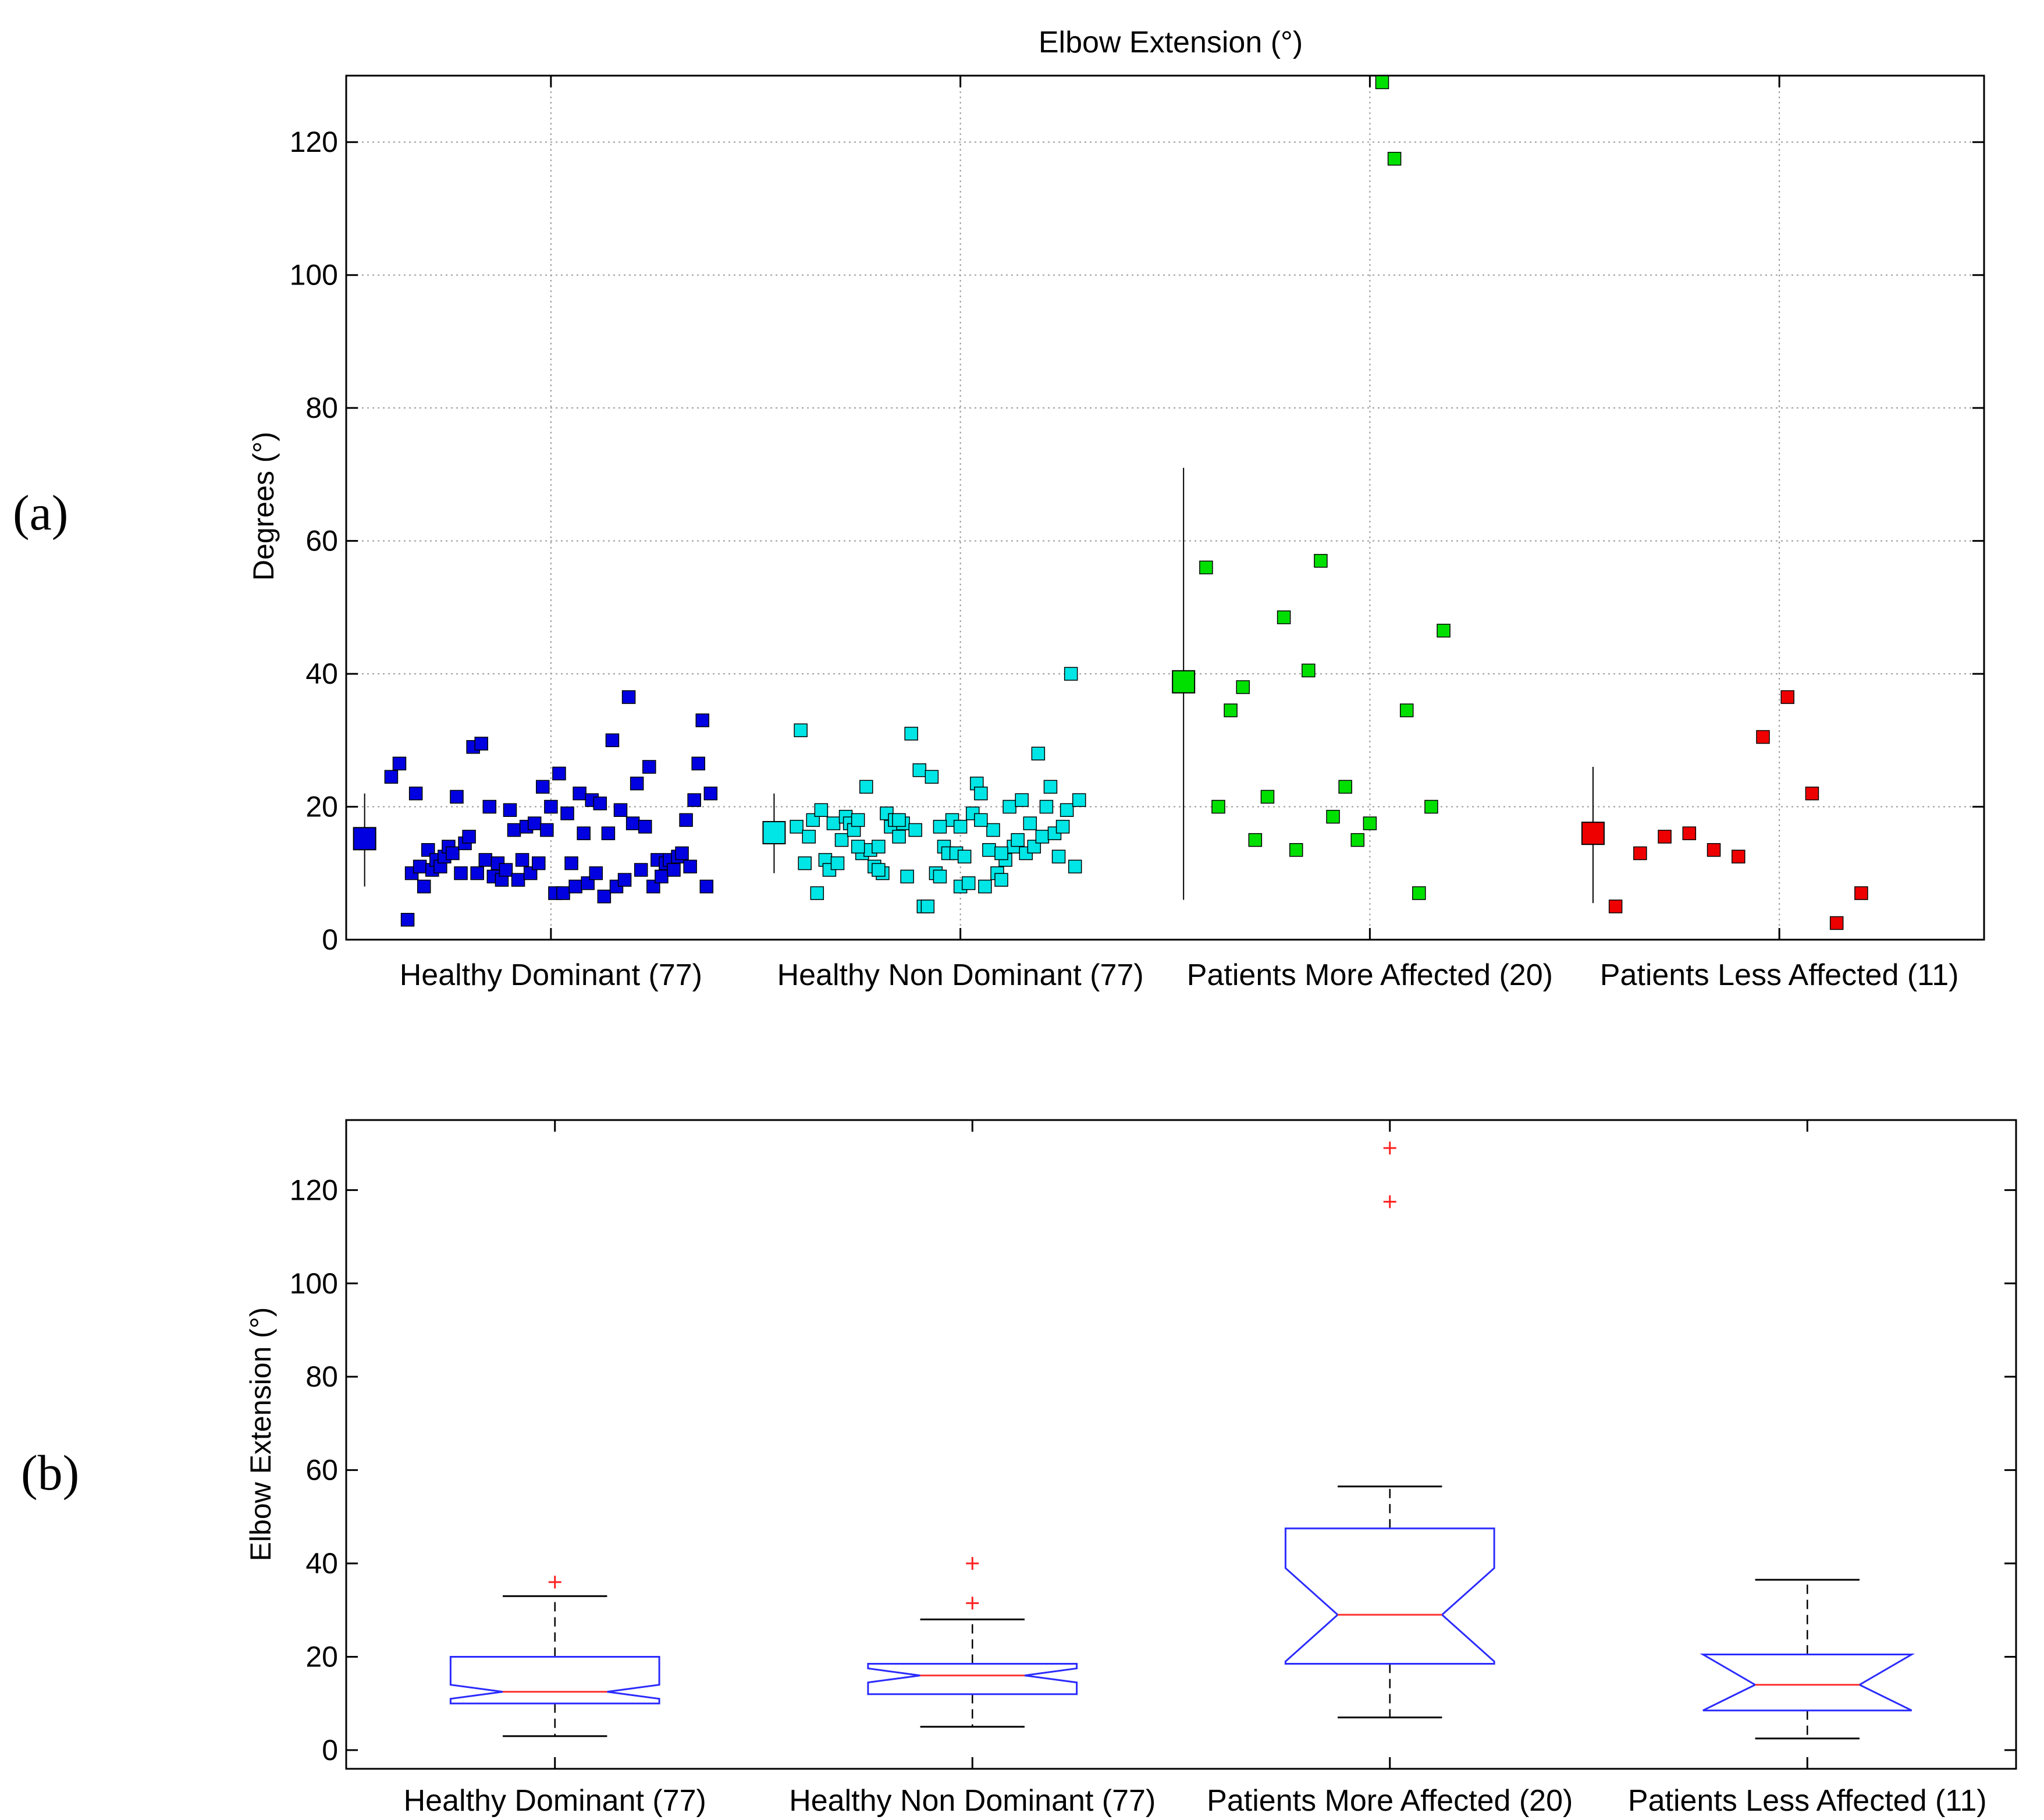  What do you see at coordinates (321, 408) in the screenshot?
I see `scatter-y-tick-label-4: 80` at bounding box center [321, 408].